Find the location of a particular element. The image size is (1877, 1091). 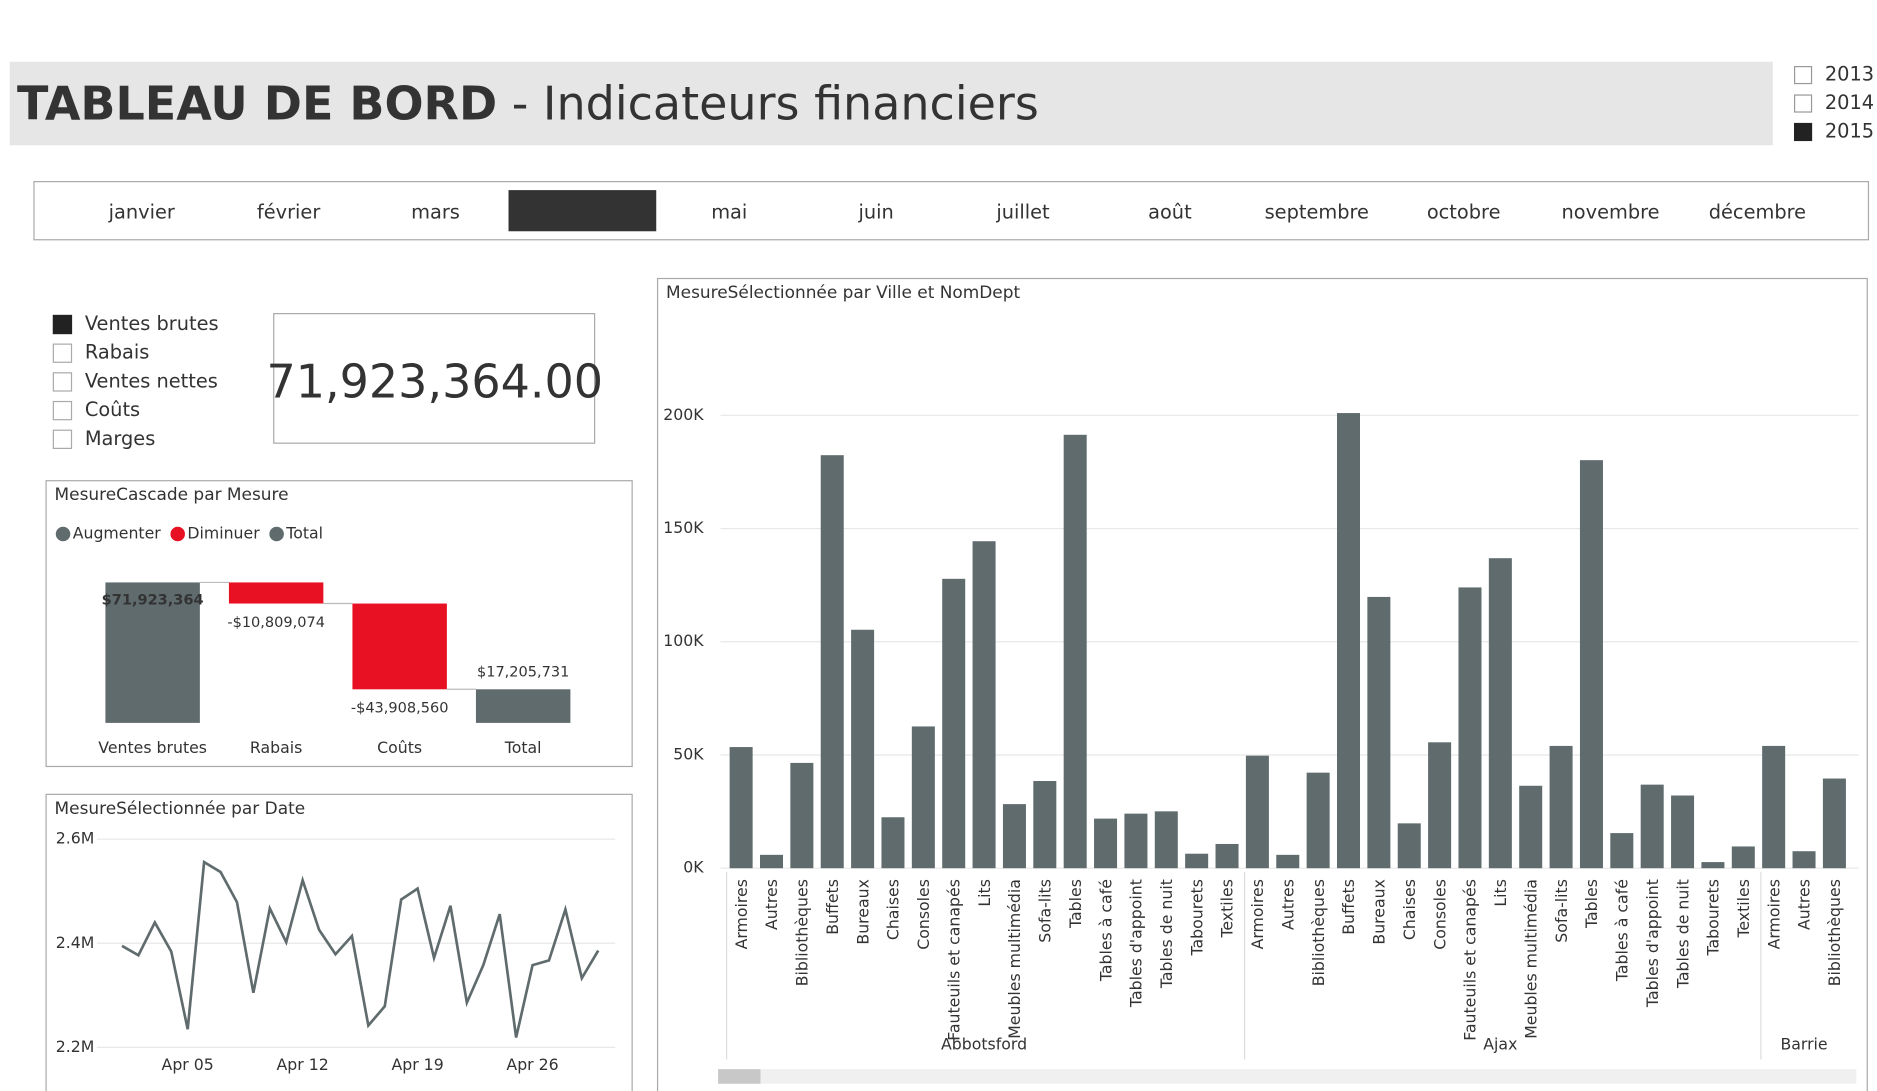

x-tick-label: Chaises is located at coordinates (1409, 909).